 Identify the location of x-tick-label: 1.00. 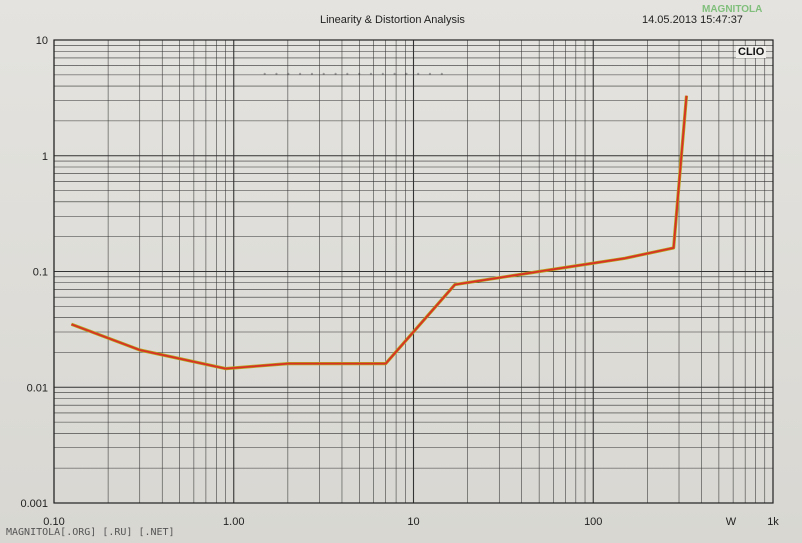
(233, 522).